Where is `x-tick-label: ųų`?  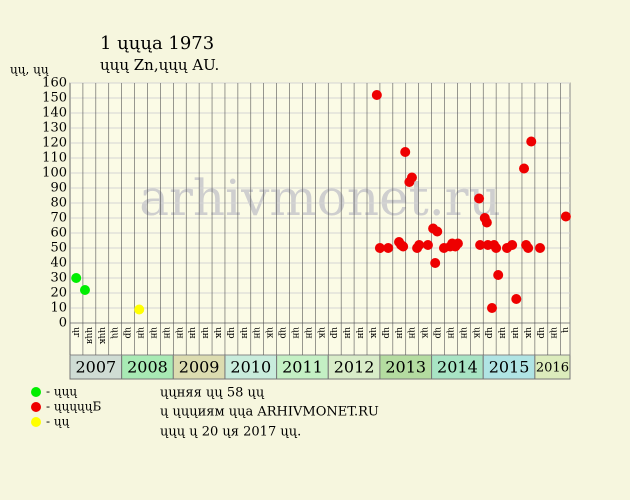
x-tick-label: ųų is located at coordinates (115, 333).